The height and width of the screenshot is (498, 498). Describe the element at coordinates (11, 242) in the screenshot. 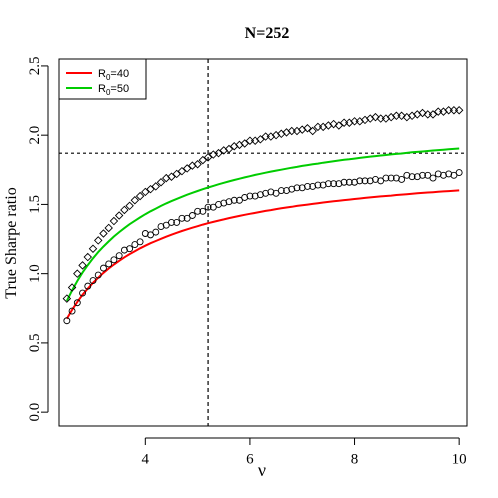

I see `y-axis-label: True Sharpe ratio` at that location.